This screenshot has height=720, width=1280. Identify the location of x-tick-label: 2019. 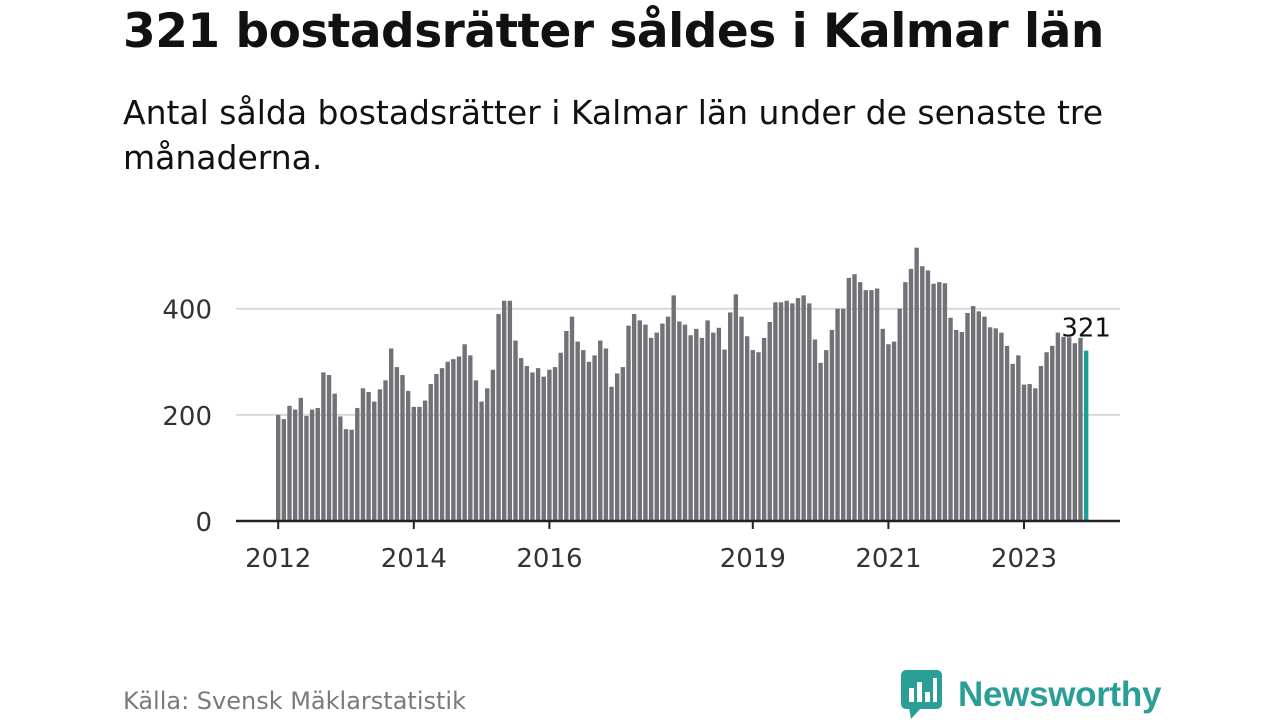
(753, 559).